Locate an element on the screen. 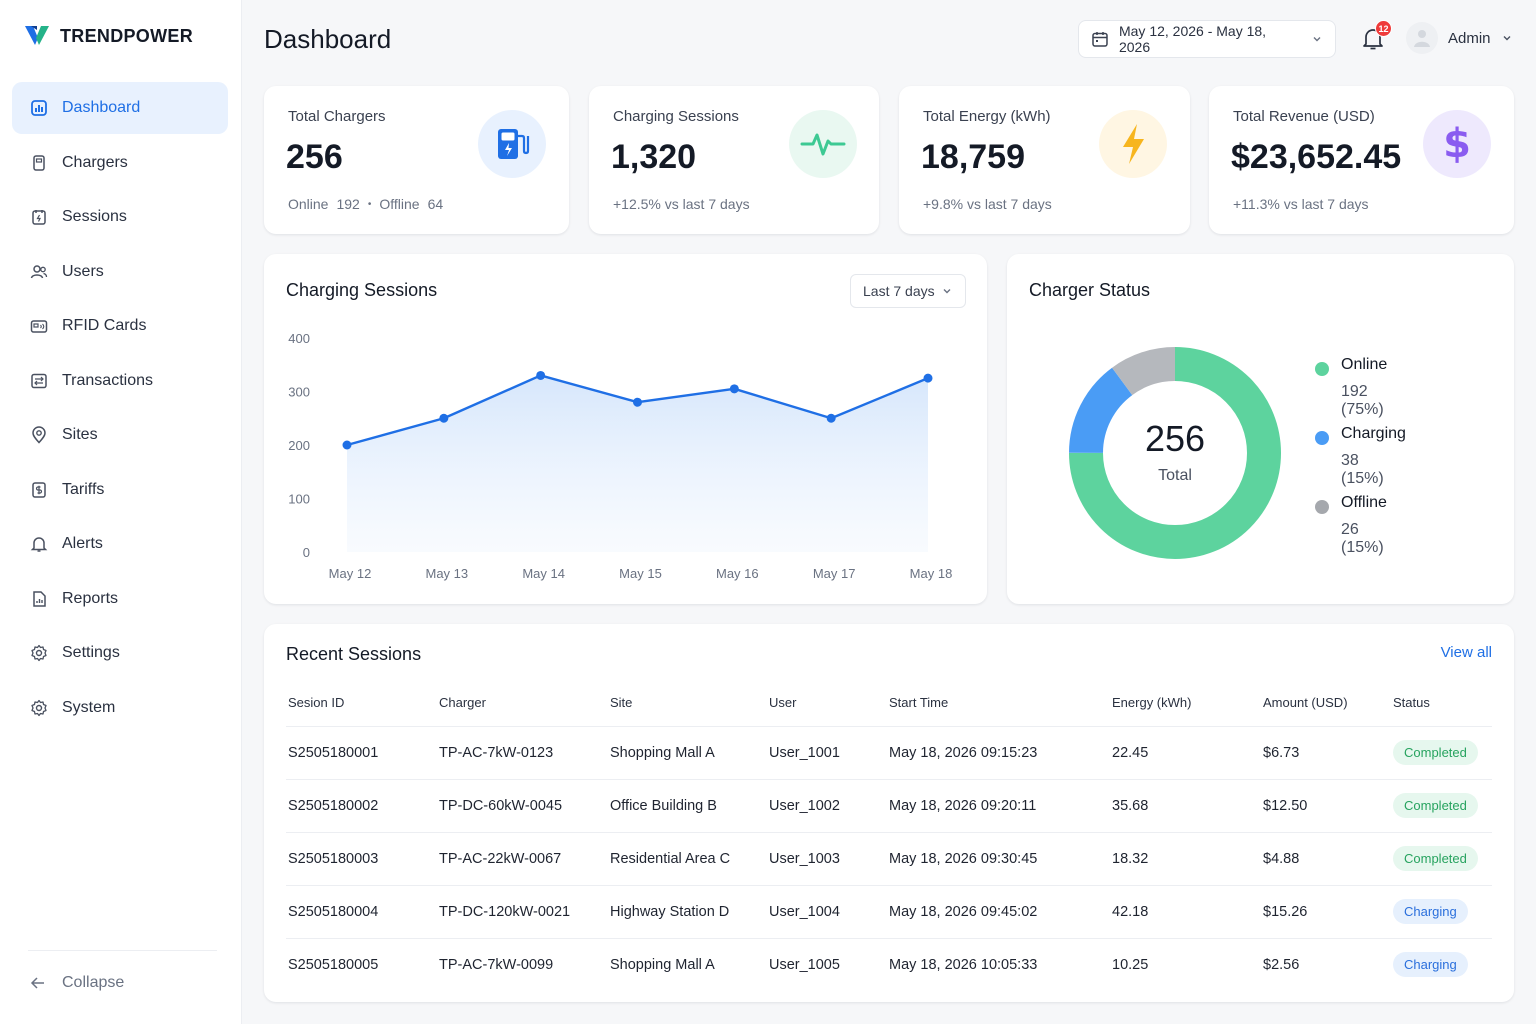  trendpower-logo is located at coordinates (37, 35).